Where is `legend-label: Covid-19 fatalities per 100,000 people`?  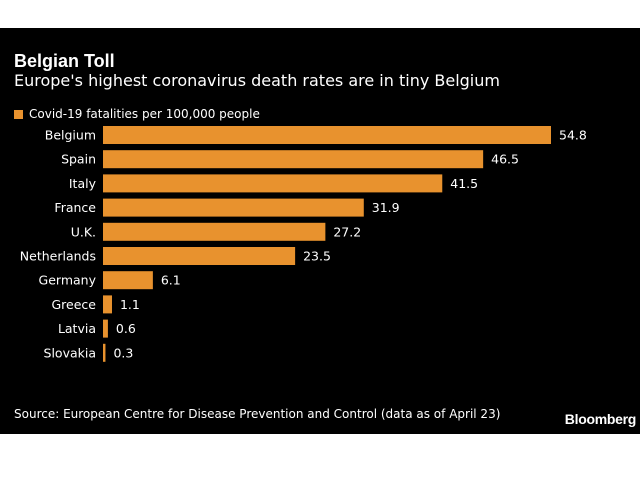 legend-label: Covid-19 fatalities per 100,000 people is located at coordinates (144, 114).